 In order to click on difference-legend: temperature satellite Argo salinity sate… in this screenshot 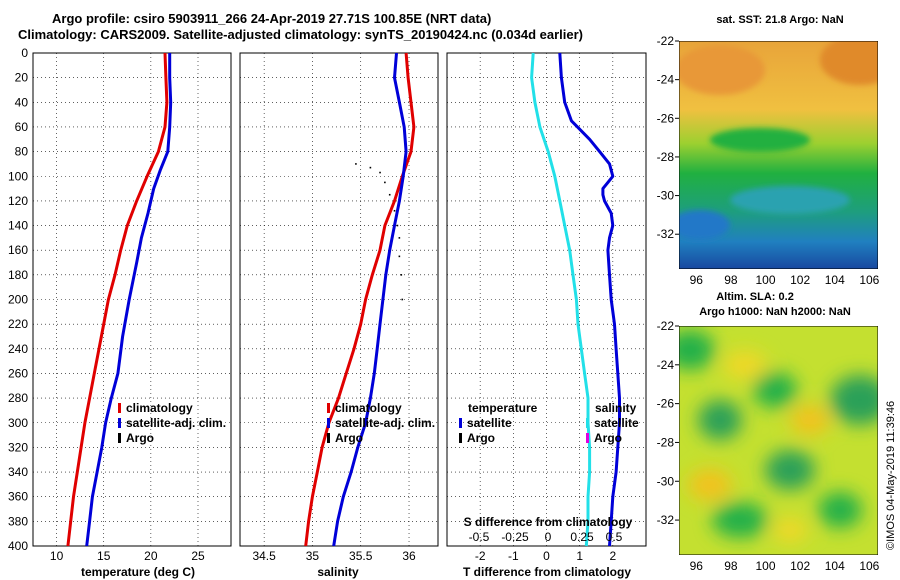, I will do `click(549, 423)`.